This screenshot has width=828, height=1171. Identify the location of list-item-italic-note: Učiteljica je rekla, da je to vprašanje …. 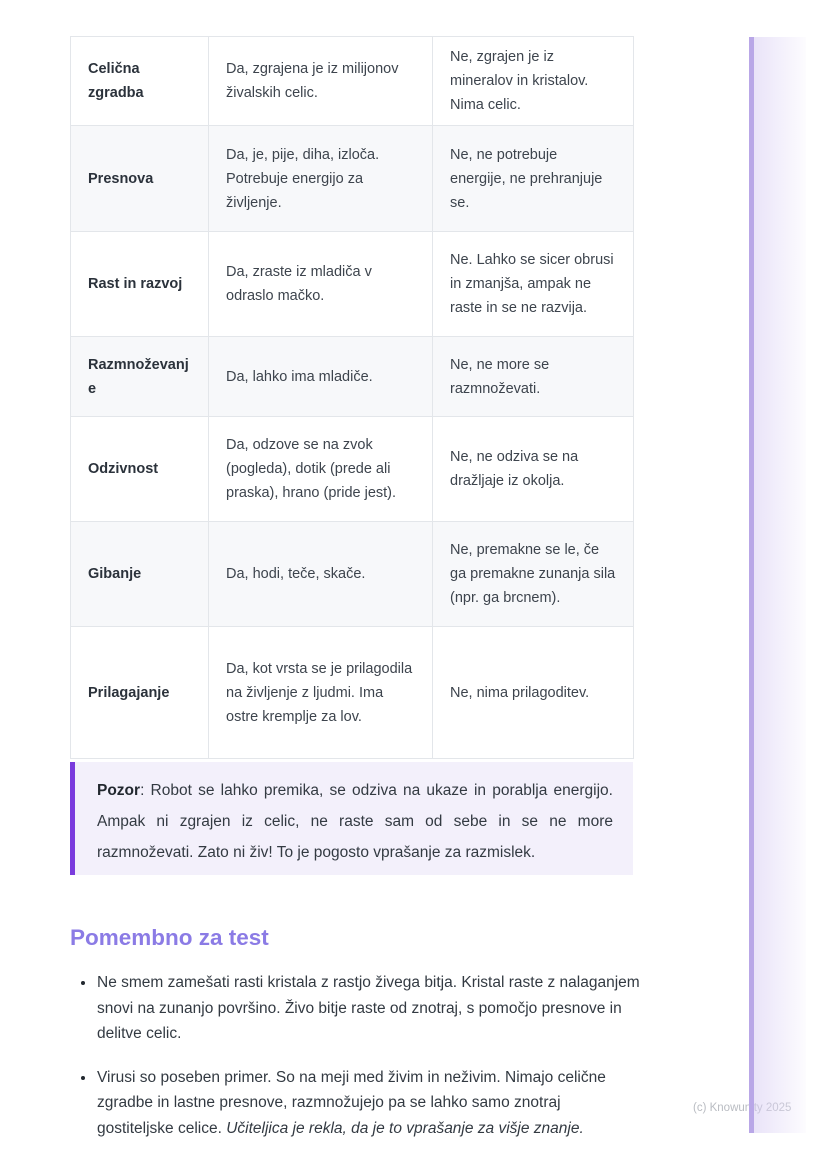
(405, 1128).